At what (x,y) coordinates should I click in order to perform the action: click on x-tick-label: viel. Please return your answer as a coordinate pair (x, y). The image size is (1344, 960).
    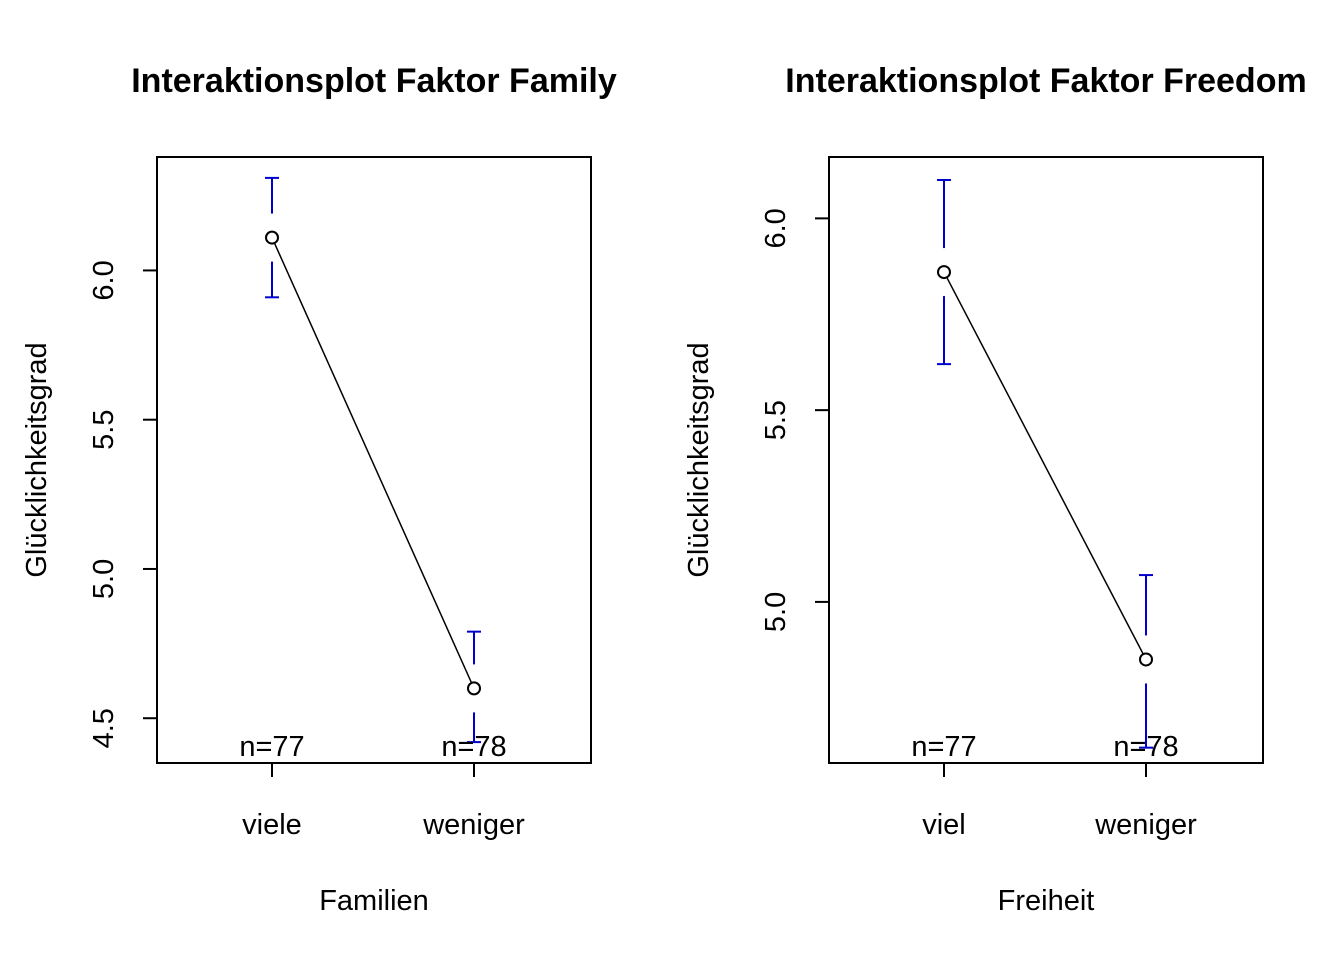
    Looking at the image, I should click on (944, 825).